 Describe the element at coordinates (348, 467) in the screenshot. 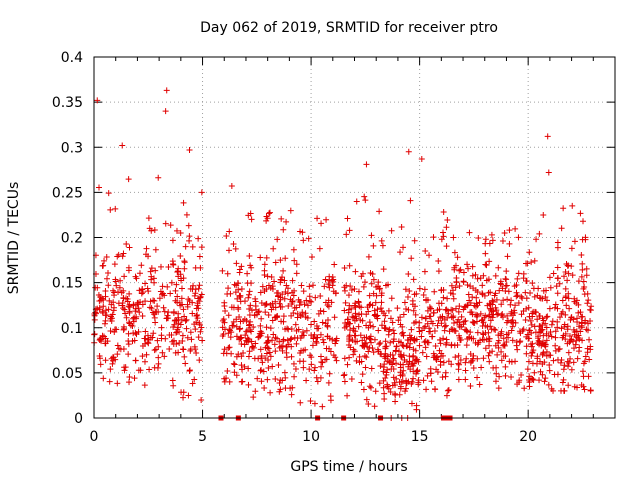

I see `x-axis-label: GPS time / hours` at that location.